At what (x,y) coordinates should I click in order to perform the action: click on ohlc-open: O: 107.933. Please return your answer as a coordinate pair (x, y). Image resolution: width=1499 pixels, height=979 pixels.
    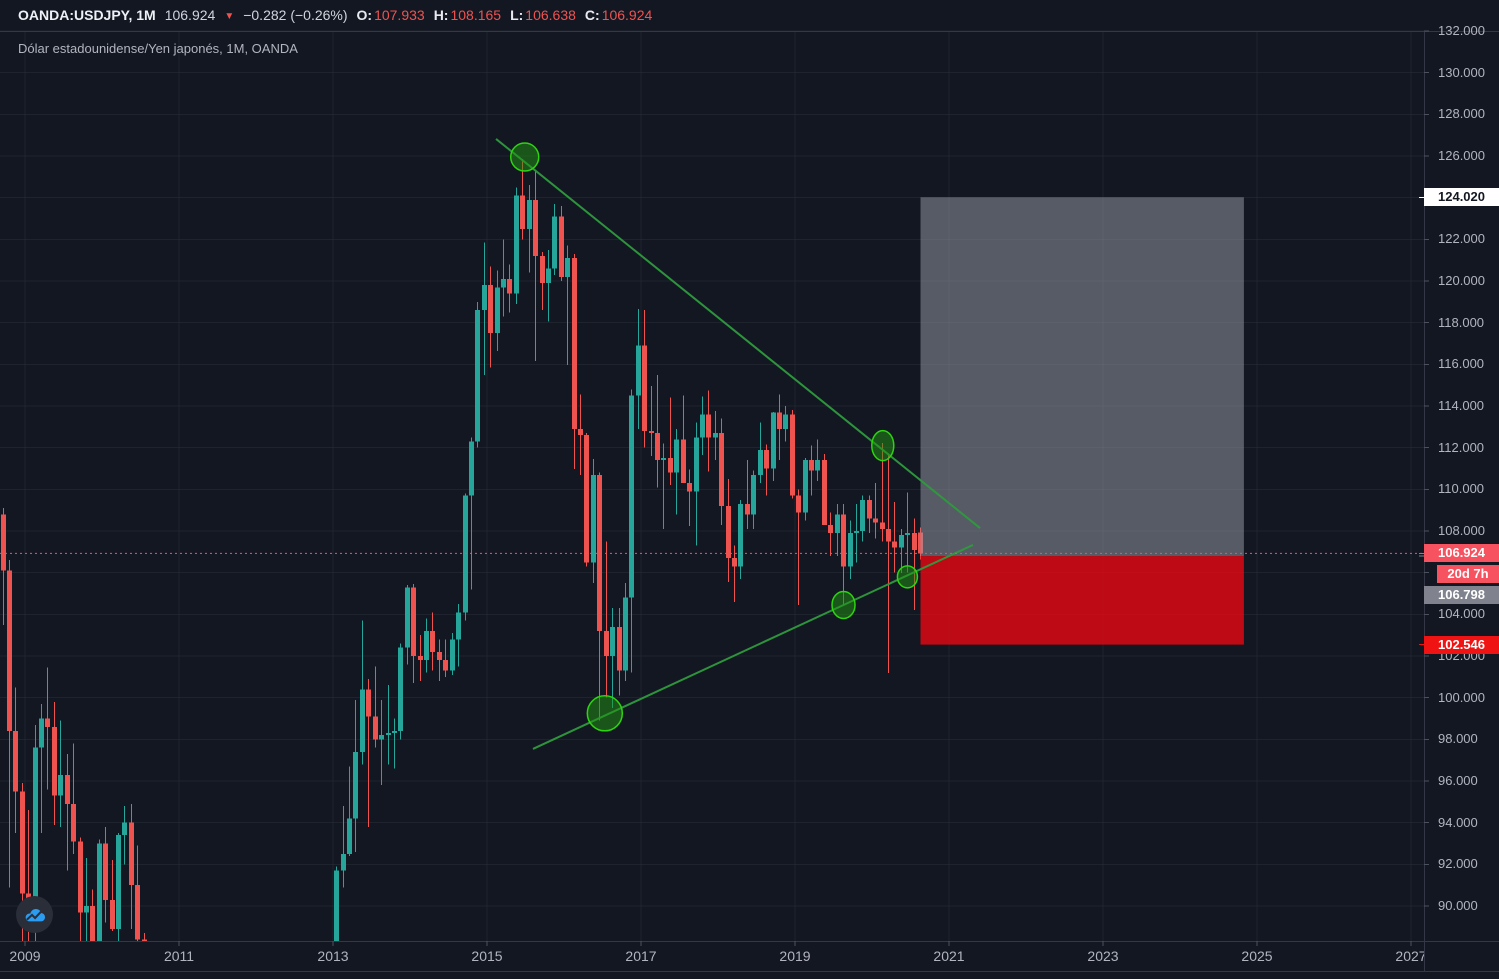
    Looking at the image, I should click on (390, 15).